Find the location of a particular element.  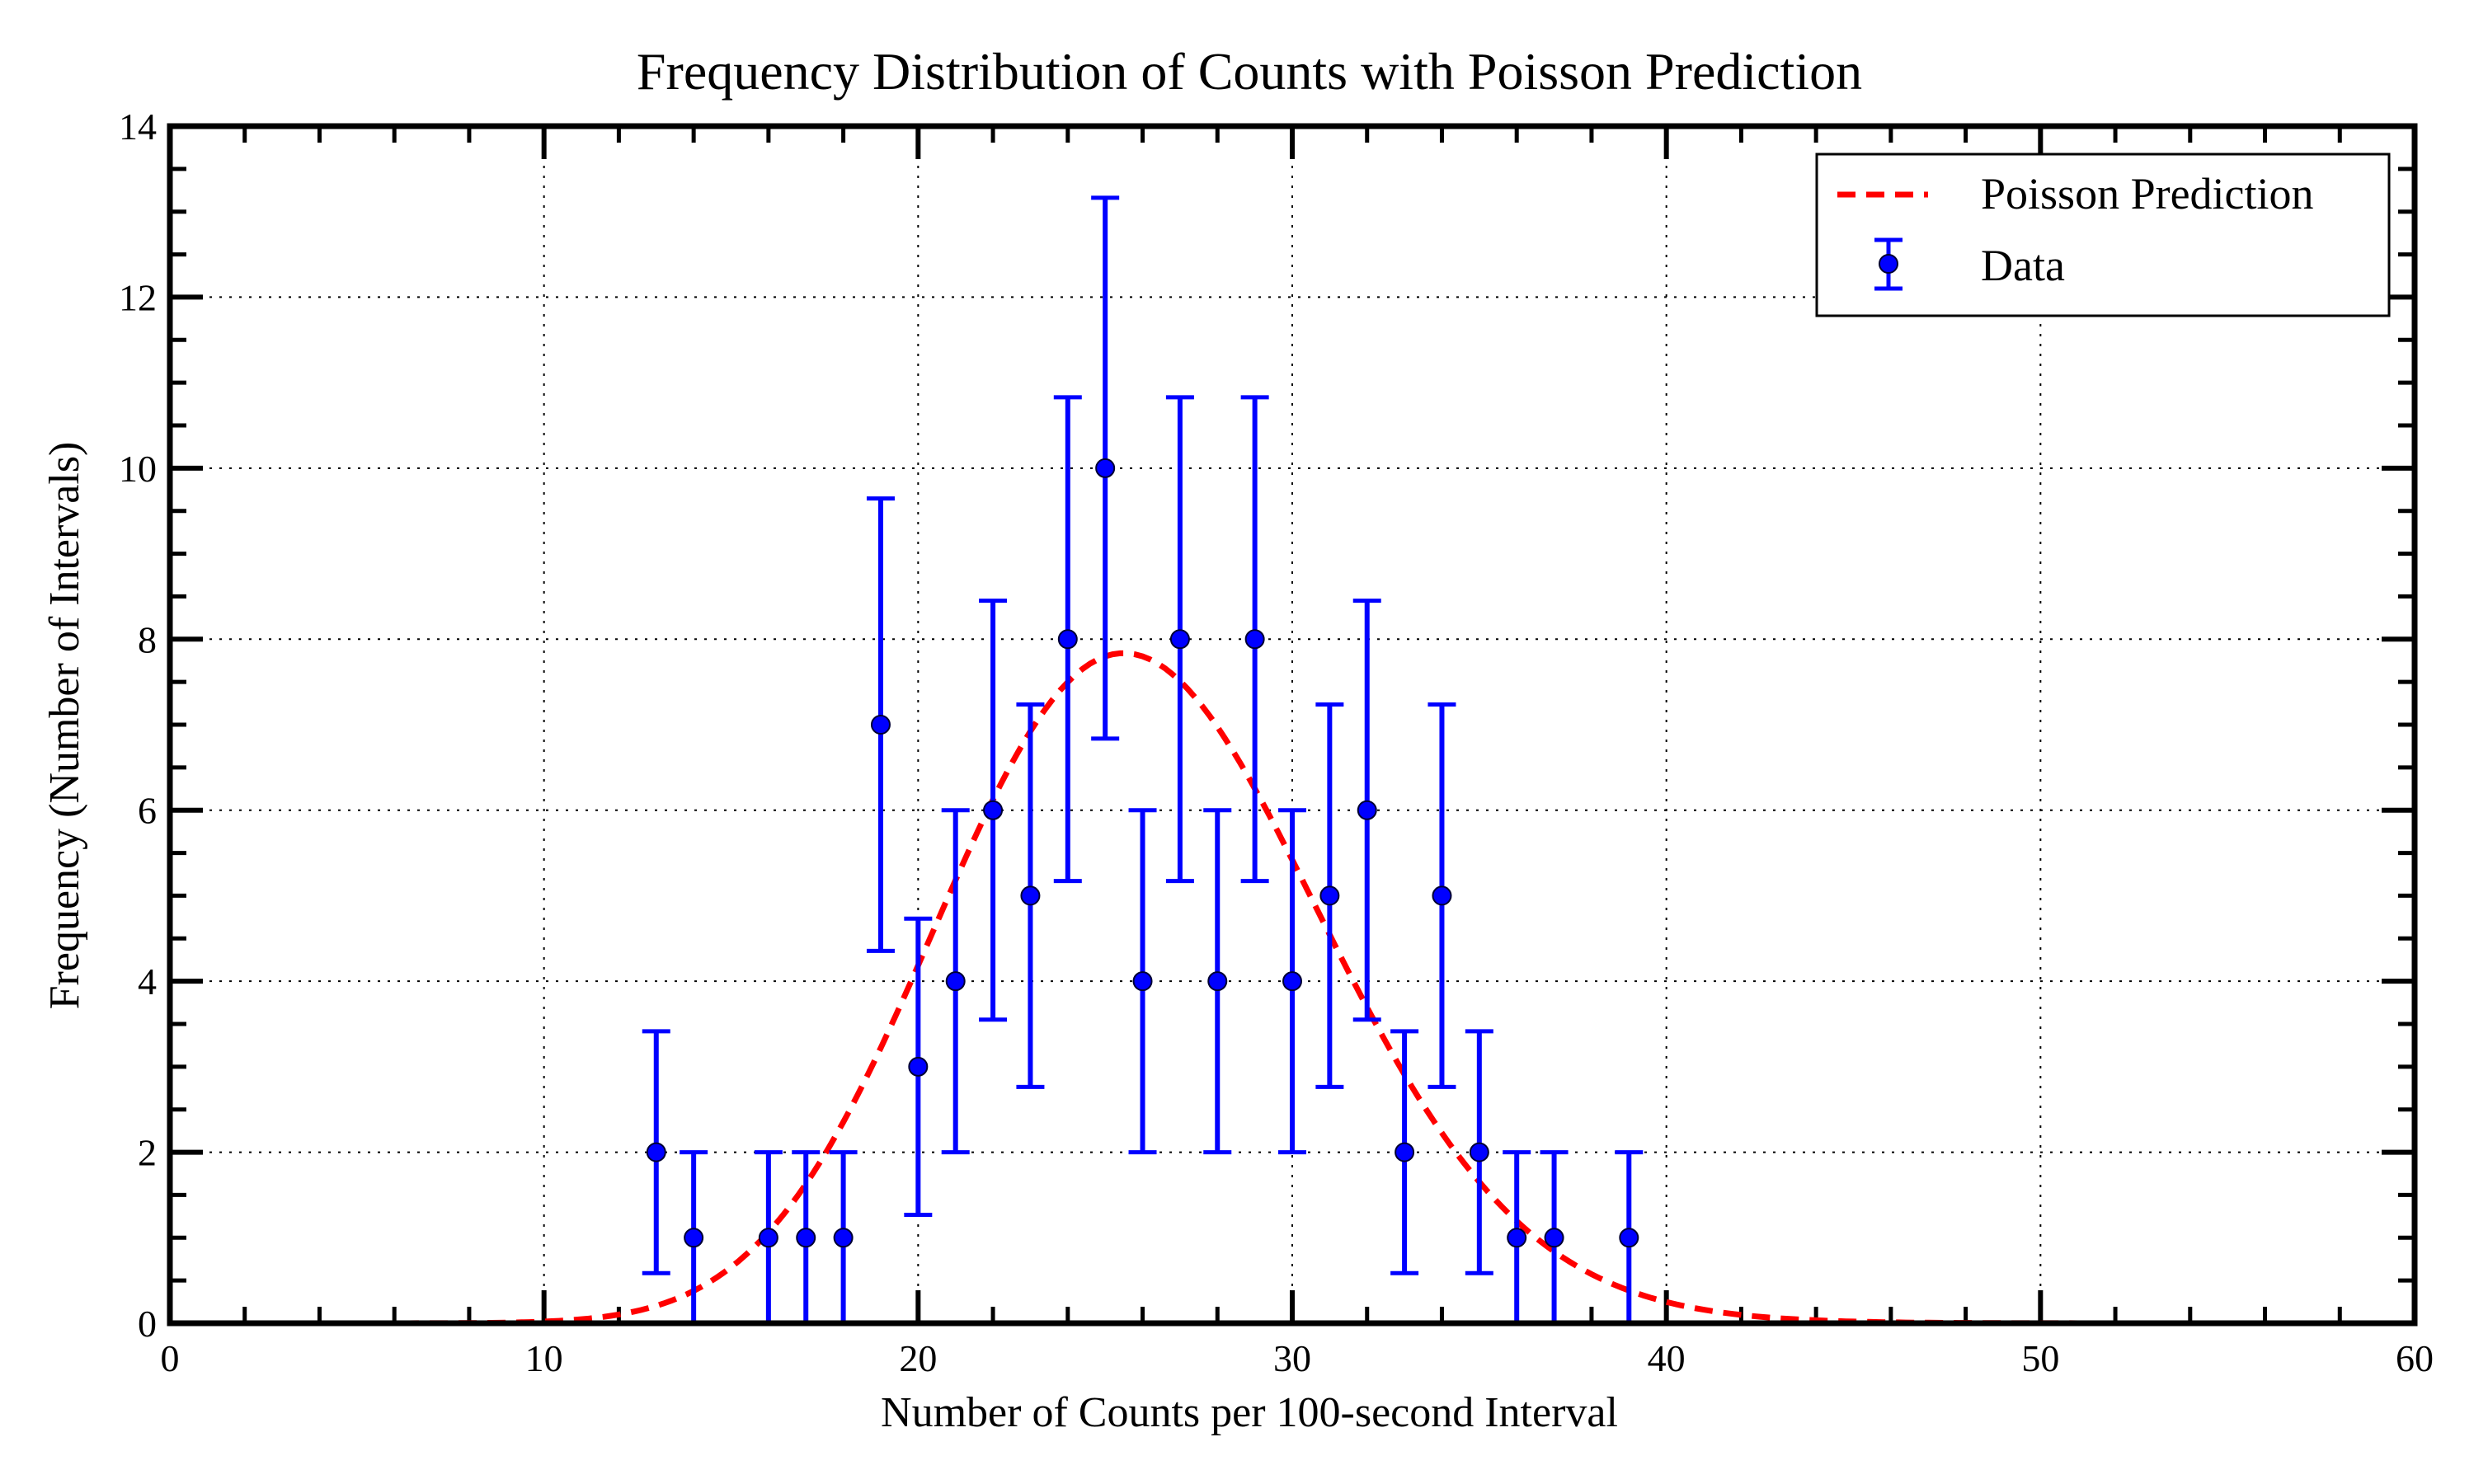

x-tick-label: 50 is located at coordinates (2040, 1358).